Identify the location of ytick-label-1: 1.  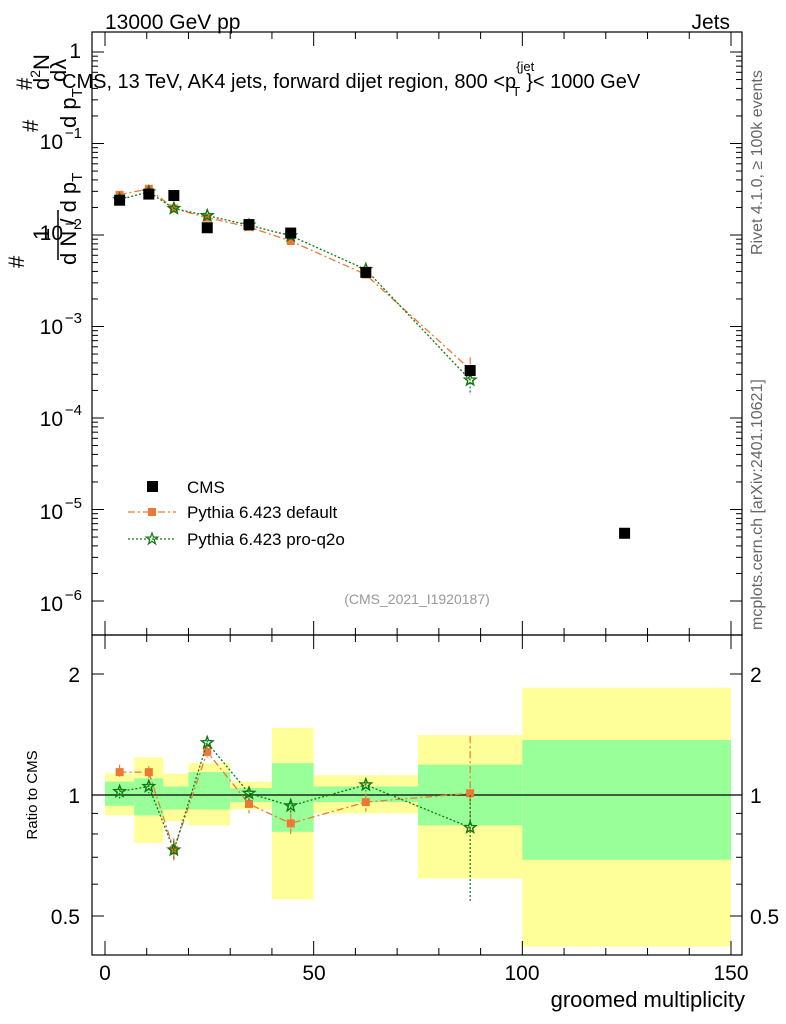
(75, 51).